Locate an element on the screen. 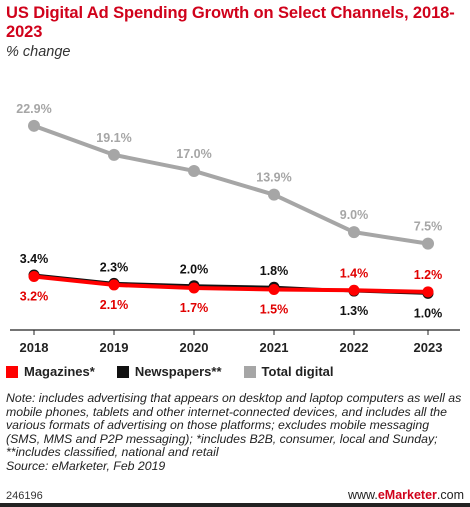  data-label-total-digital: 22.9% is located at coordinates (33, 109).